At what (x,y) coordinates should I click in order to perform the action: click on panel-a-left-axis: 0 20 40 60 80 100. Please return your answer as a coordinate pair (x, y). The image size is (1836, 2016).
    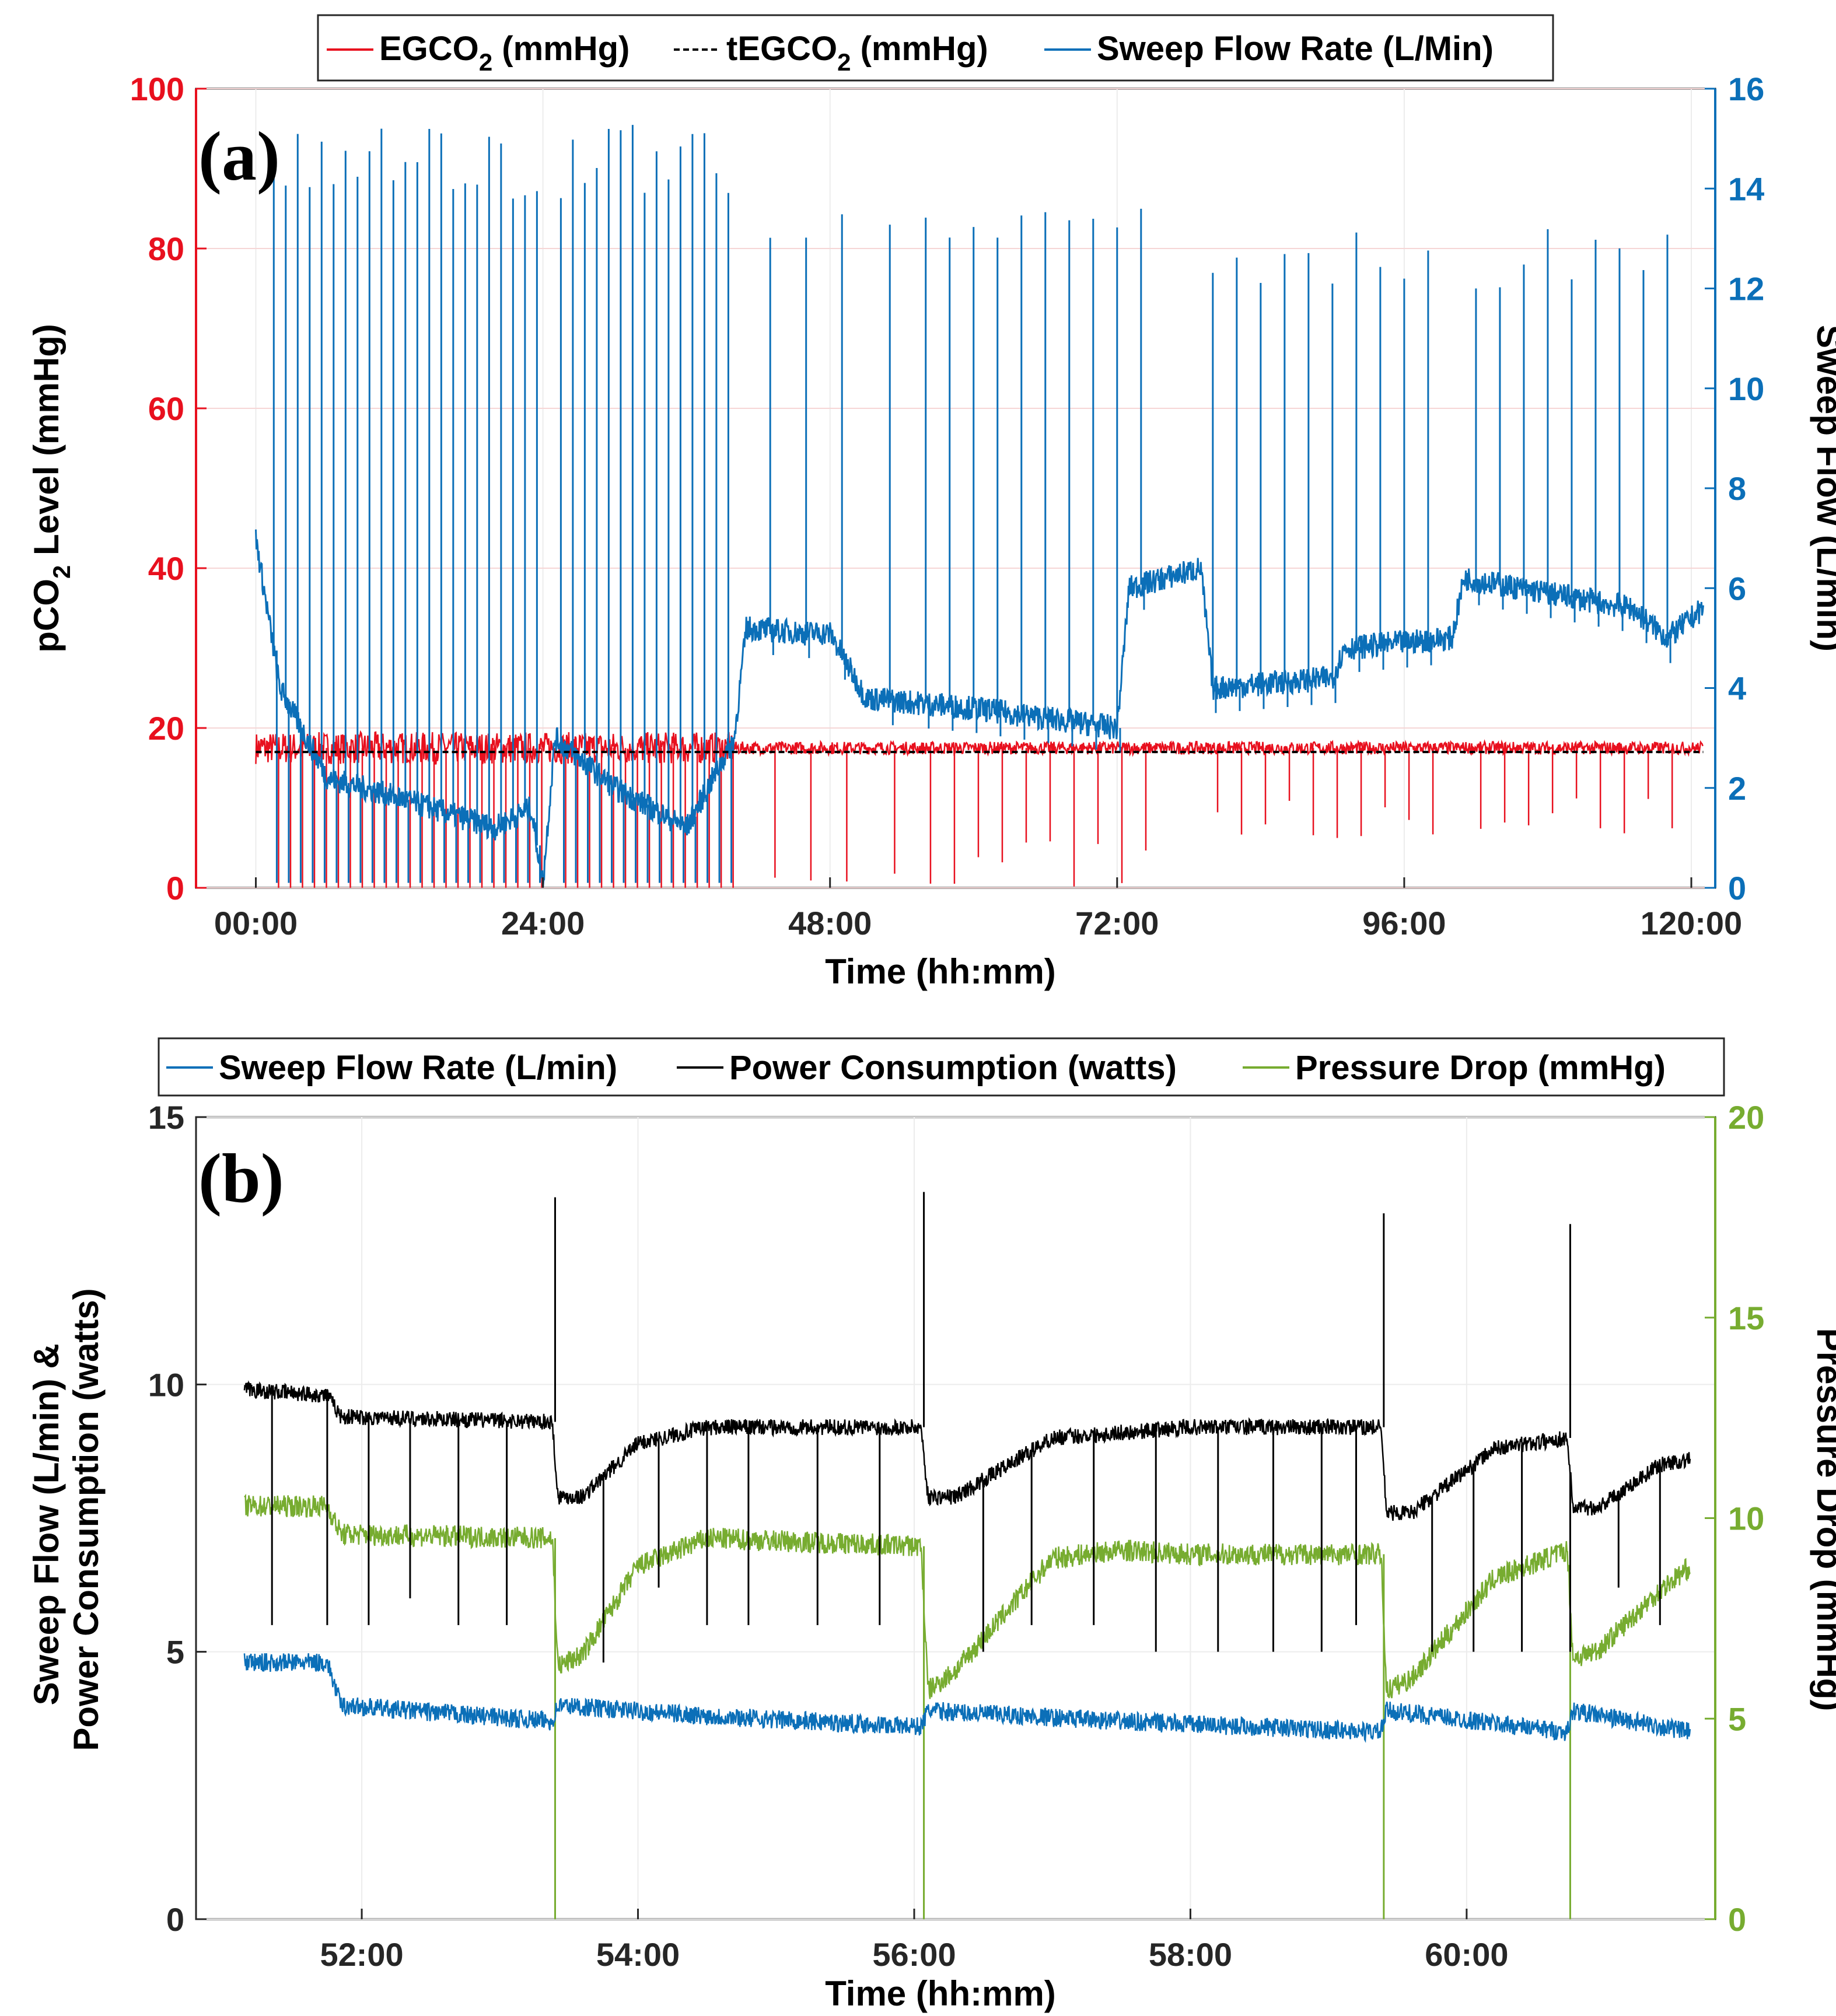
    Looking at the image, I should click on (168, 489).